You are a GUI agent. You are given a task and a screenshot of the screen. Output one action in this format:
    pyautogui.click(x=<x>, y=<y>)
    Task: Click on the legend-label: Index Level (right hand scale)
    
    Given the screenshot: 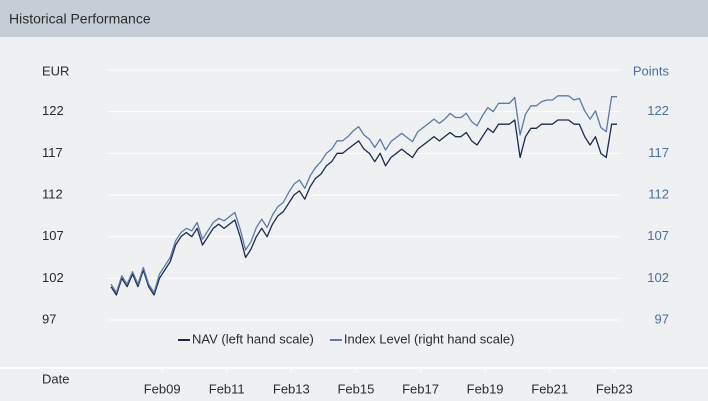 What is the action you would take?
    pyautogui.click(x=429, y=338)
    